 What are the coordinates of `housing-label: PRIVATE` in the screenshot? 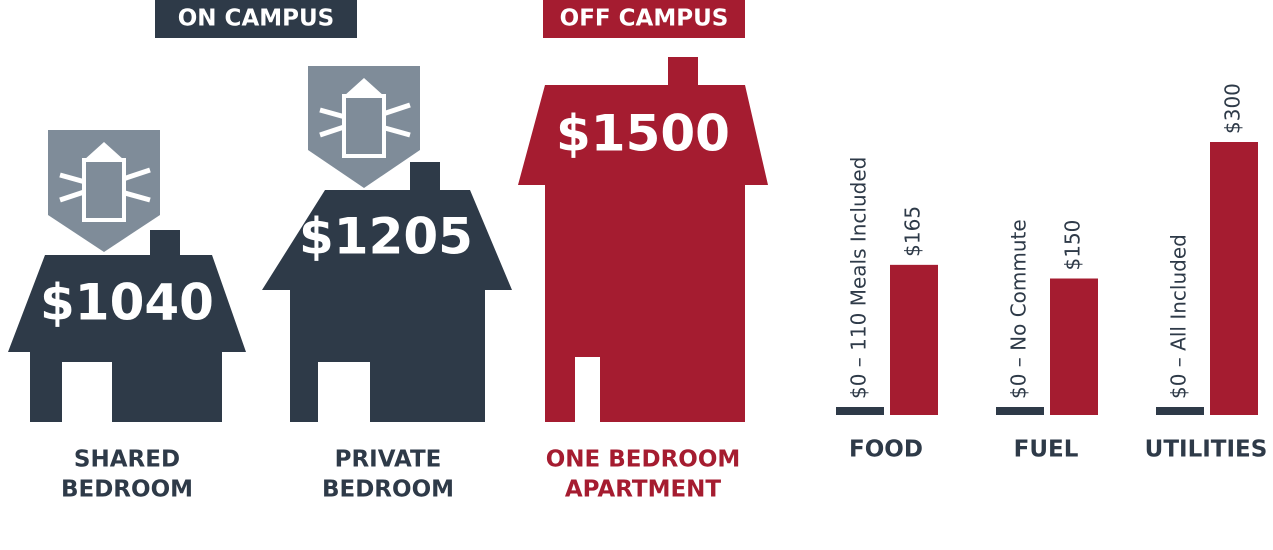 It's located at (388, 460).